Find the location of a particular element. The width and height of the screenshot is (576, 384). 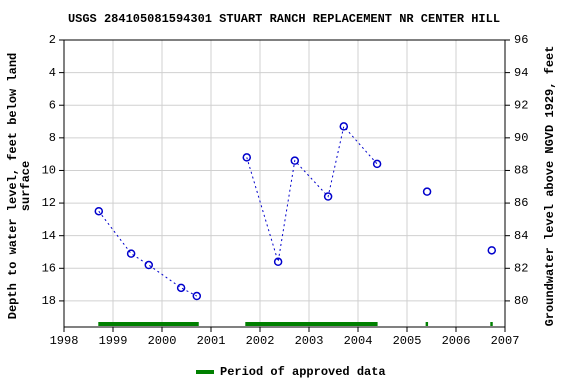

y-tick-label: 6 is located at coordinates (52, 105).